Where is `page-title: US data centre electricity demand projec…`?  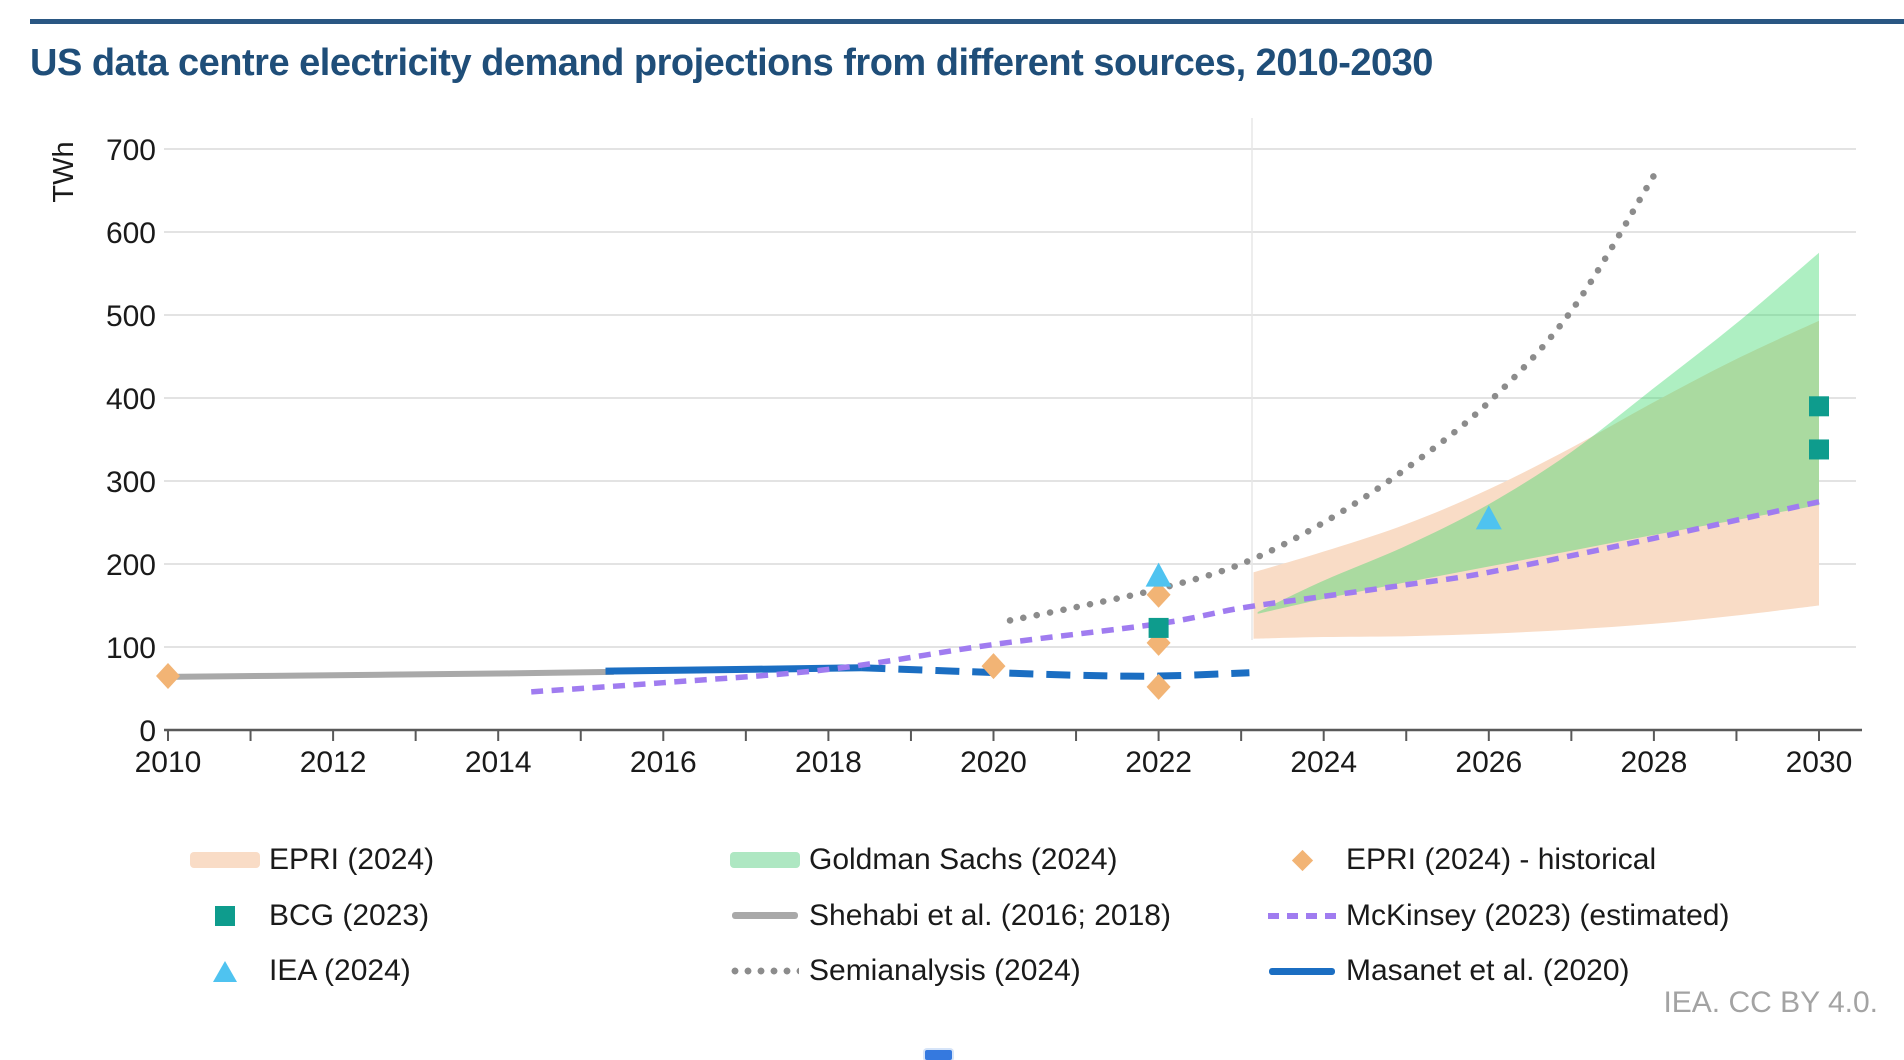
page-title: US data centre electricity demand projec… is located at coordinates (731, 63).